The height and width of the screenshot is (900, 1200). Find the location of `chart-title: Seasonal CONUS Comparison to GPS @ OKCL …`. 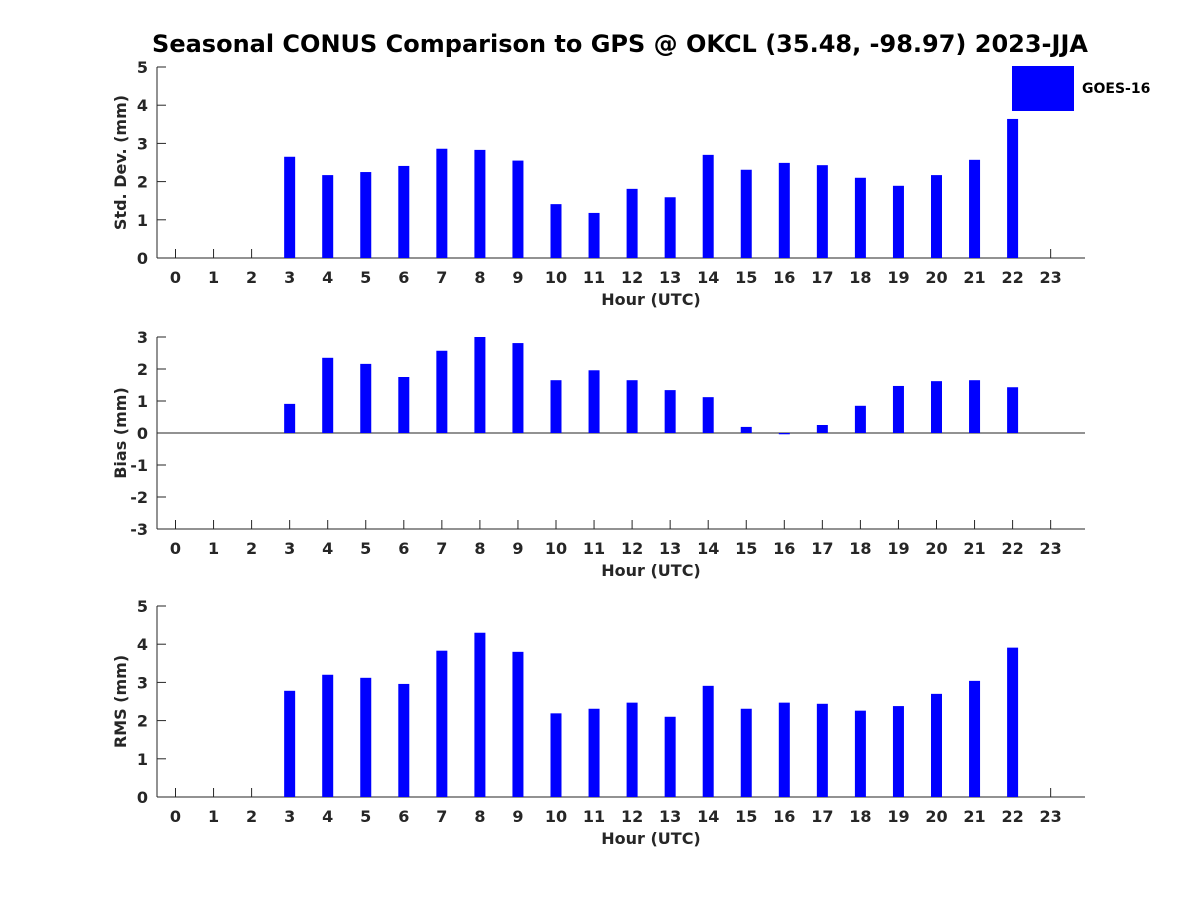

chart-title: Seasonal CONUS Comparison to GPS @ OKCL … is located at coordinates (620, 44).